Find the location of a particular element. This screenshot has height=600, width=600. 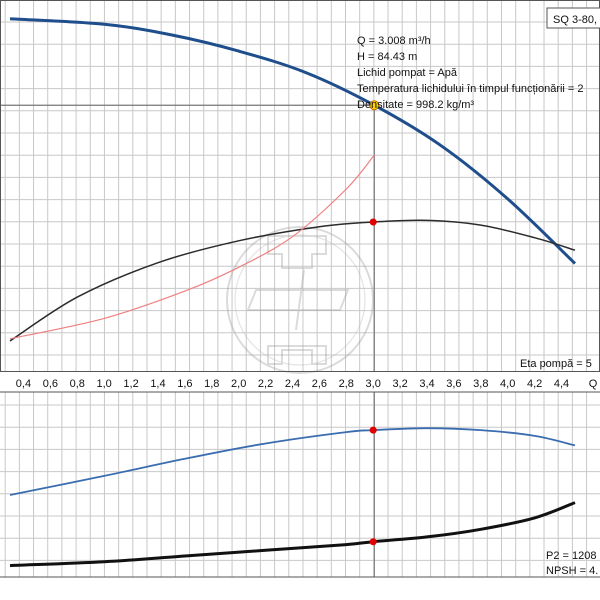

x-tick-label: 3,4 is located at coordinates (426, 384).